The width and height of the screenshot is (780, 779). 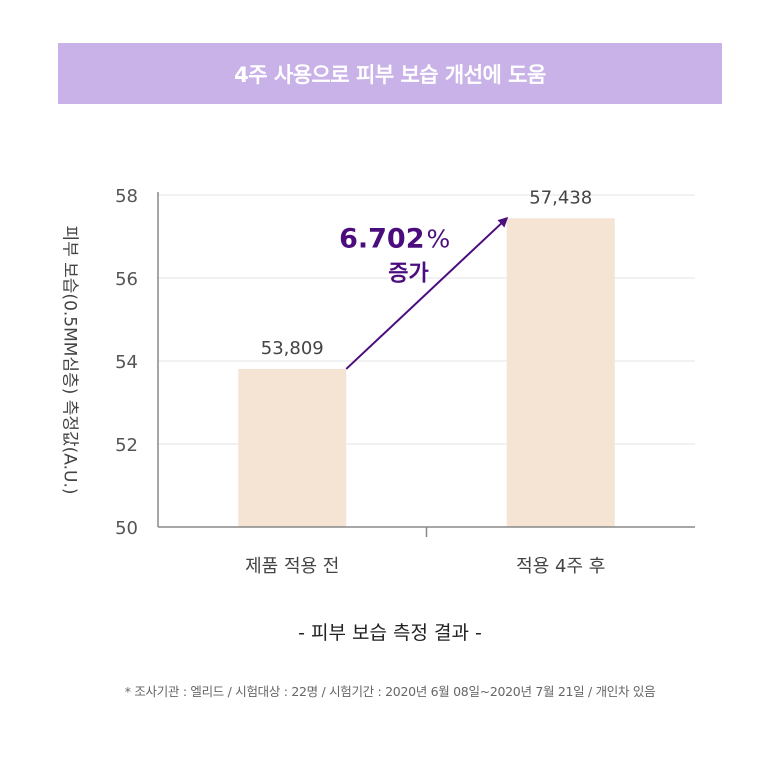 I want to click on data-label: 53,809, so click(x=292, y=348).